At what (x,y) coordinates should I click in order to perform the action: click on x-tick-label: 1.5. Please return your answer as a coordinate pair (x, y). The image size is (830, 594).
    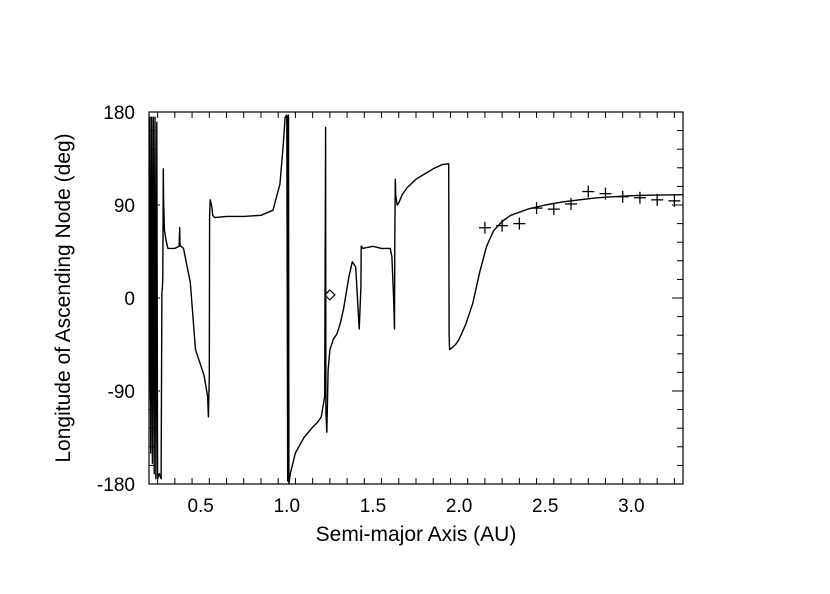
    Looking at the image, I should click on (373, 506).